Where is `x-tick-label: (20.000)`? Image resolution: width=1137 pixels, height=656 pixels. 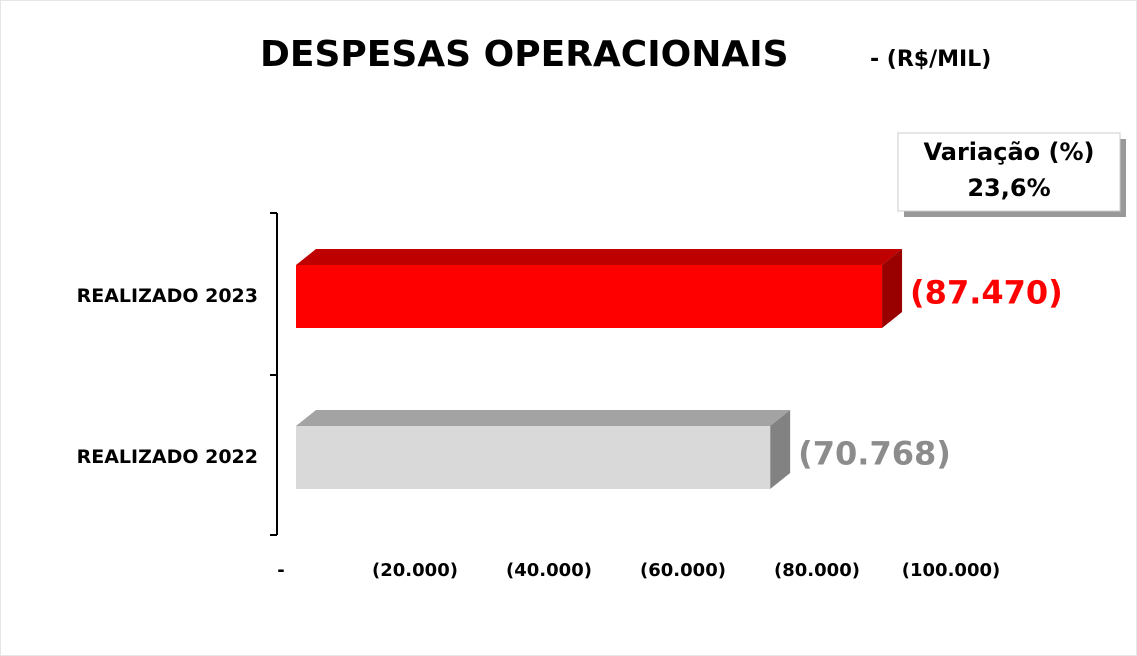
x-tick-label: (20.000) is located at coordinates (415, 570).